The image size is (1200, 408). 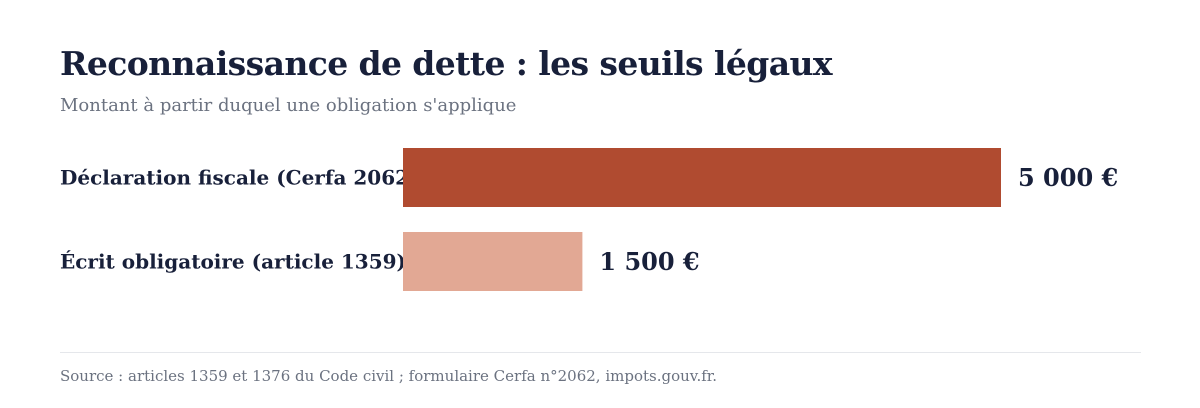 What do you see at coordinates (600, 352) in the screenshot?
I see `footer-divider` at bounding box center [600, 352].